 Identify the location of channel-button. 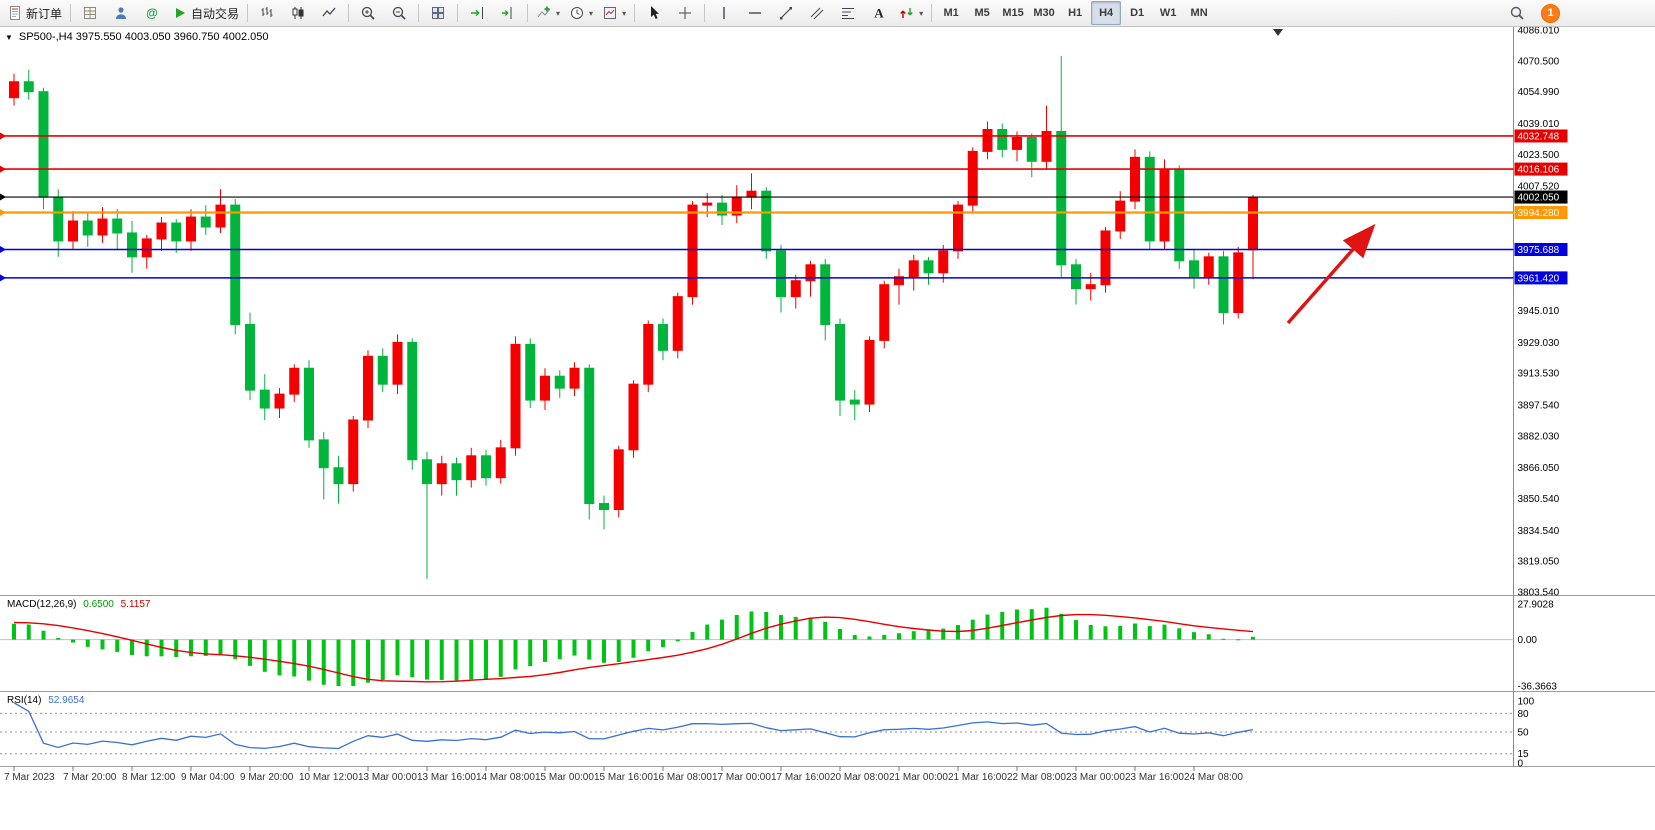
(817, 13).